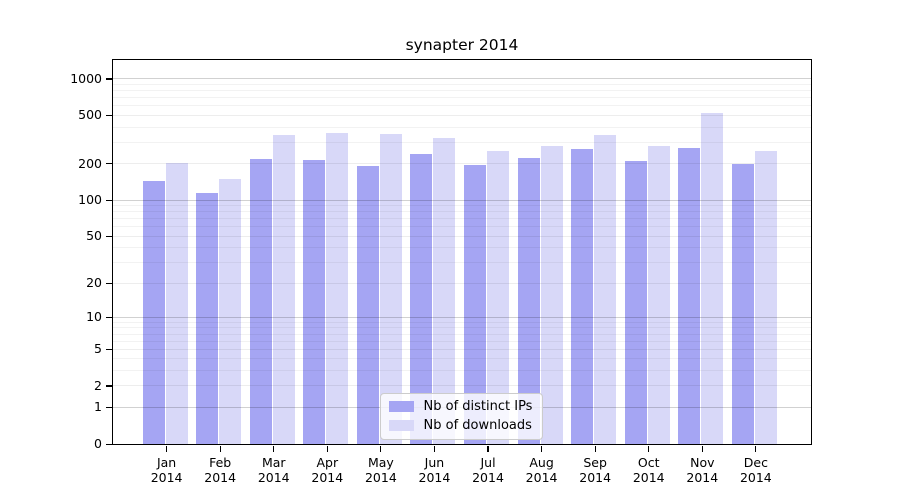 The width and height of the screenshot is (900, 500). Describe the element at coordinates (434, 448) in the screenshot. I see `x-tick-jun` at that location.